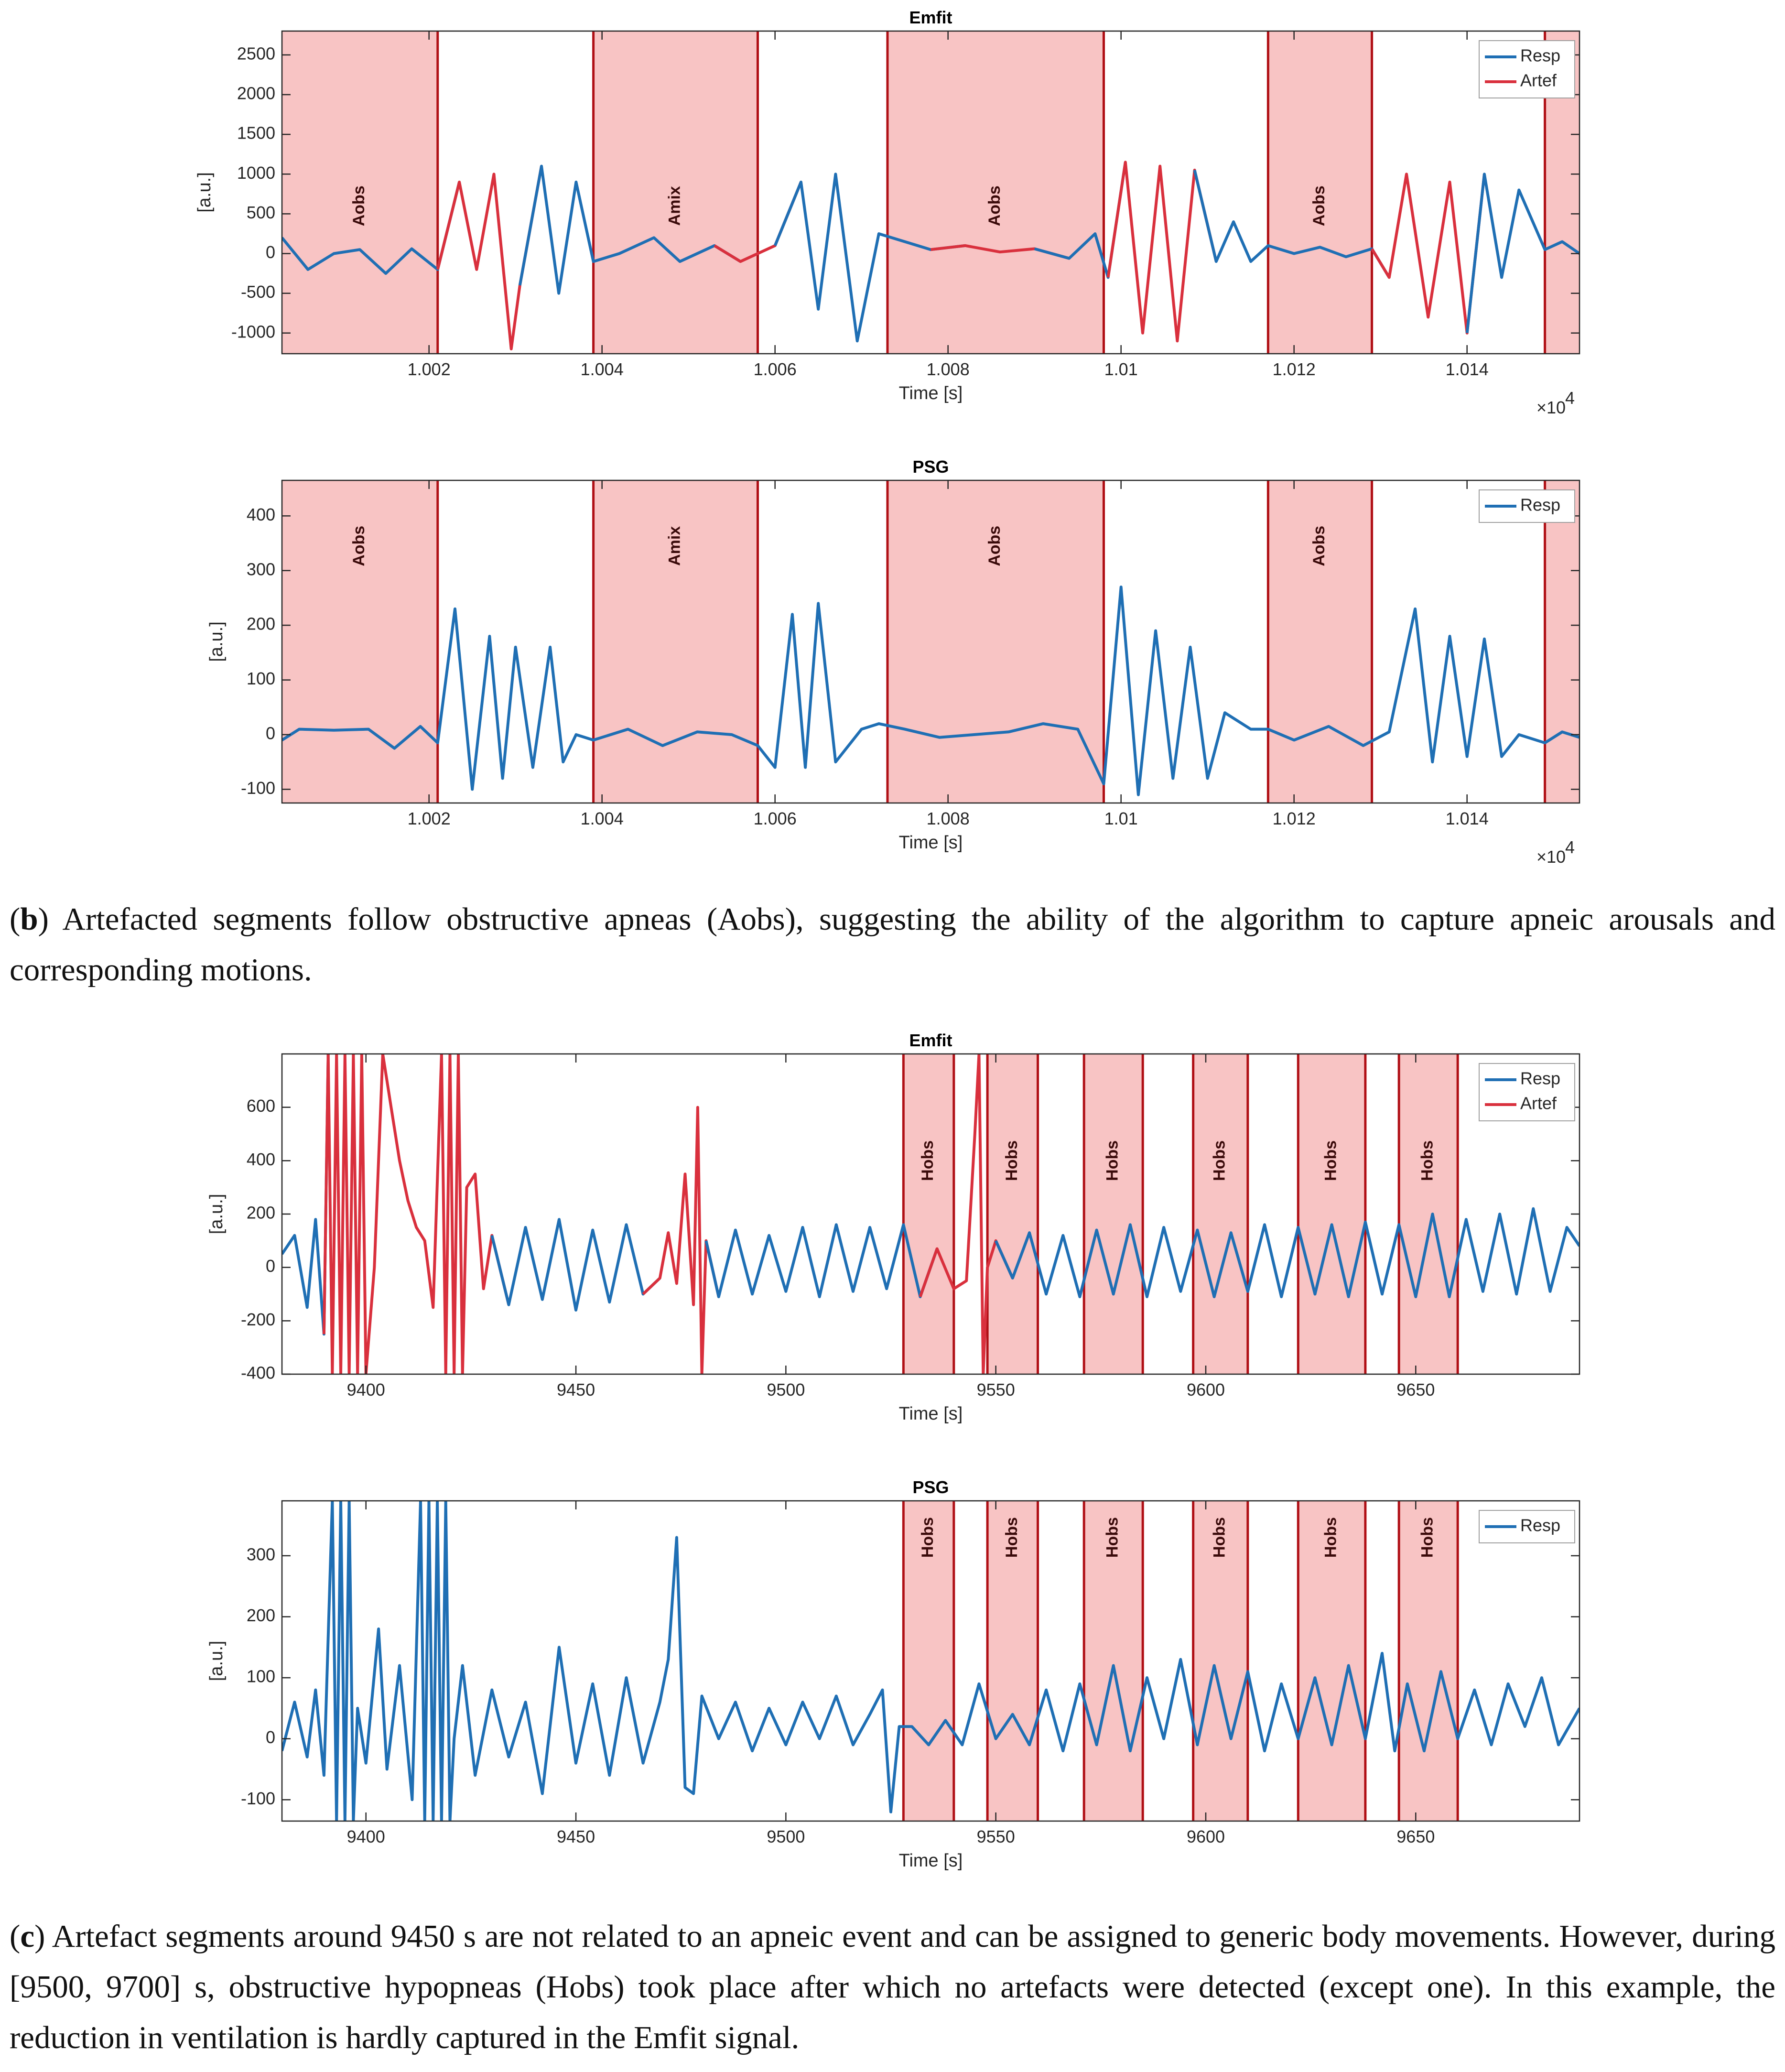  I want to click on chart-title: Emfit, so click(931, 1040).